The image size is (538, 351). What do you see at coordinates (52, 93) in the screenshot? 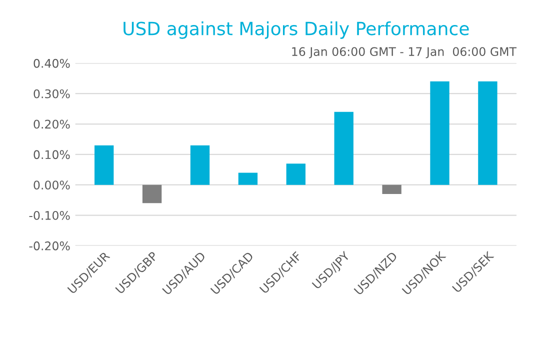
I see `y-tick-label: 0.30%` at bounding box center [52, 93].